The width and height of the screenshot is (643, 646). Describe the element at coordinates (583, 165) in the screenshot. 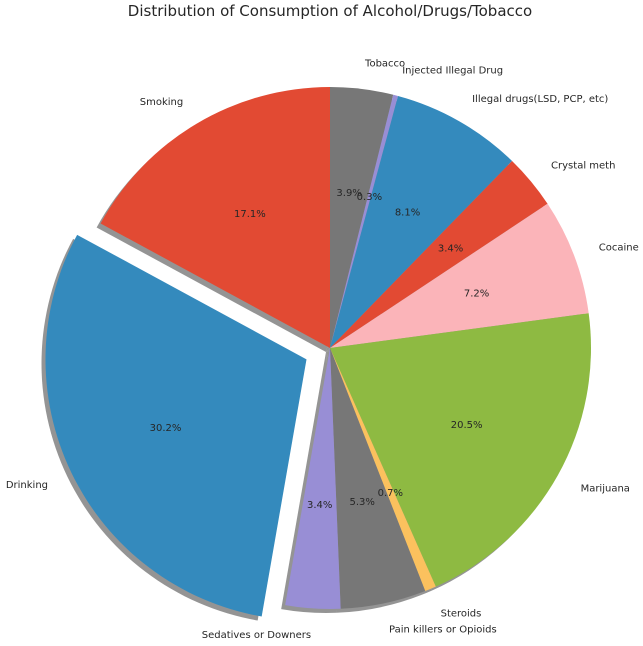

I see `category-label-crystal-meth: Crystal meth` at that location.